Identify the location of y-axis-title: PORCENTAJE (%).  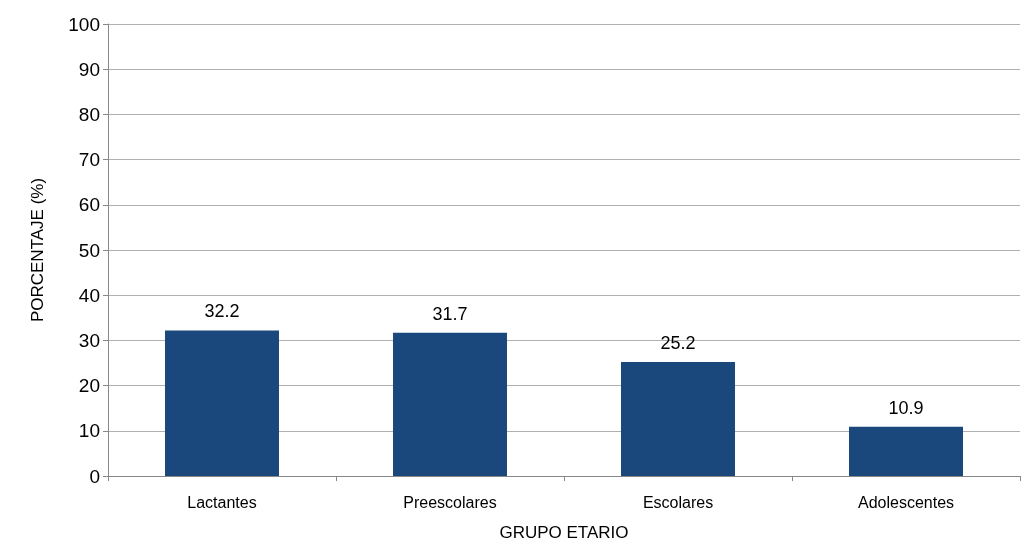
(37, 250).